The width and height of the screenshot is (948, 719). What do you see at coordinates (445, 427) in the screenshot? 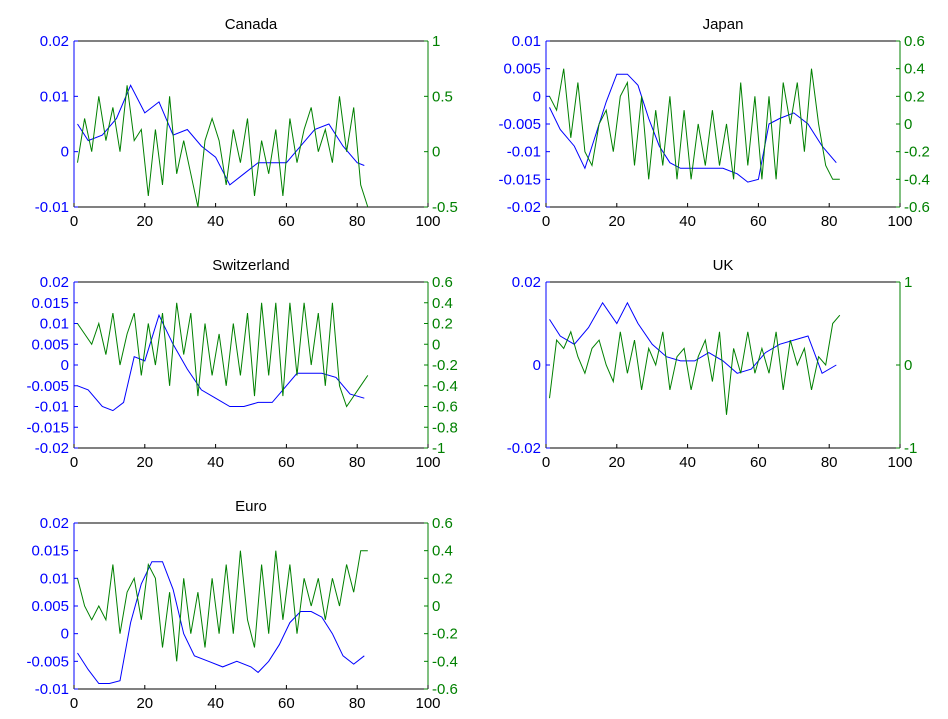
I see `right-y-tick-label: -0.8` at bounding box center [445, 427].